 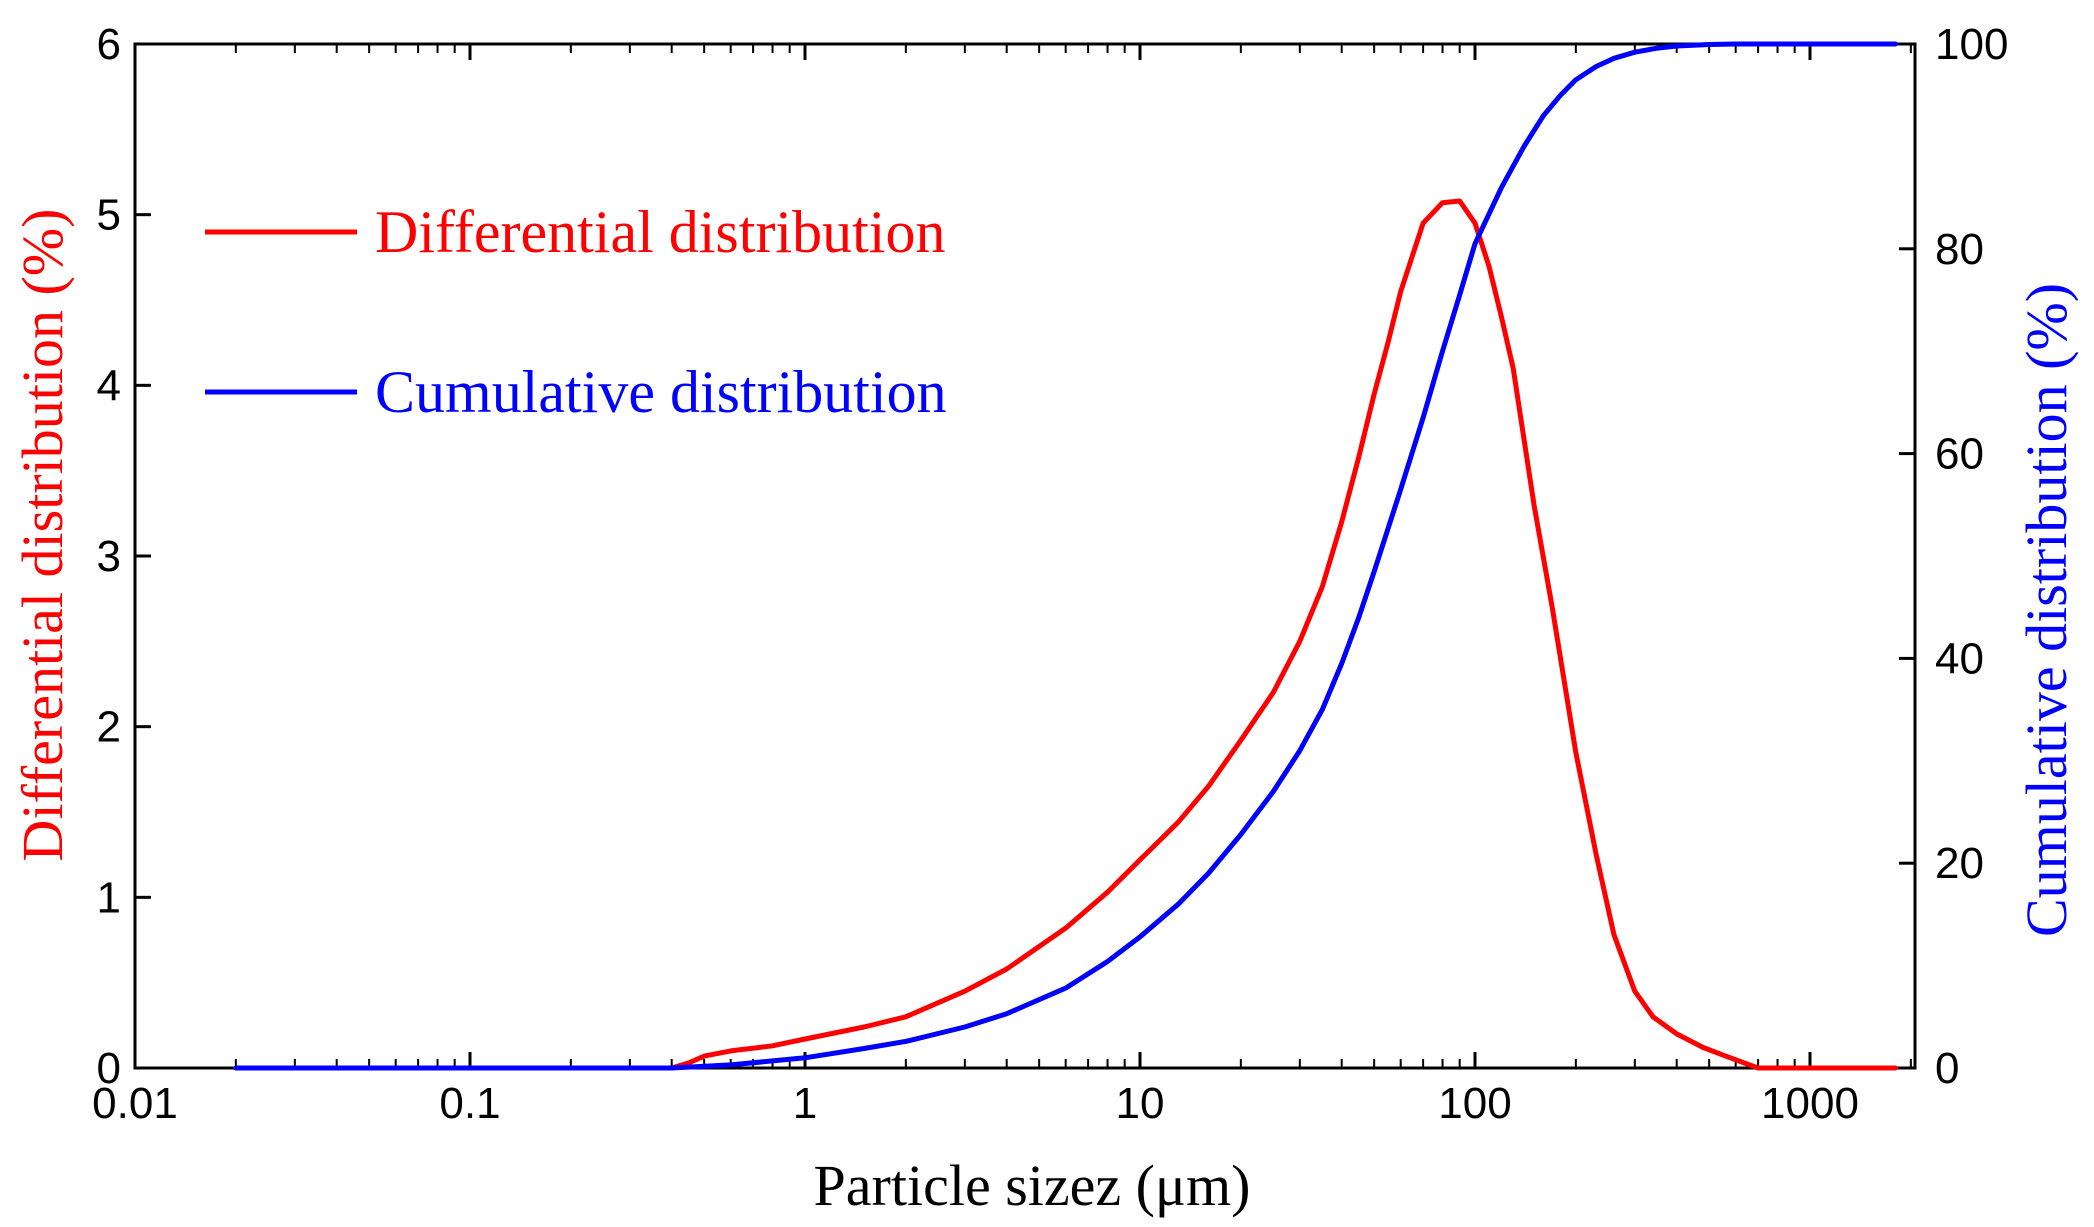 I want to click on x-tick-label: 0.01, so click(x=135, y=1103).